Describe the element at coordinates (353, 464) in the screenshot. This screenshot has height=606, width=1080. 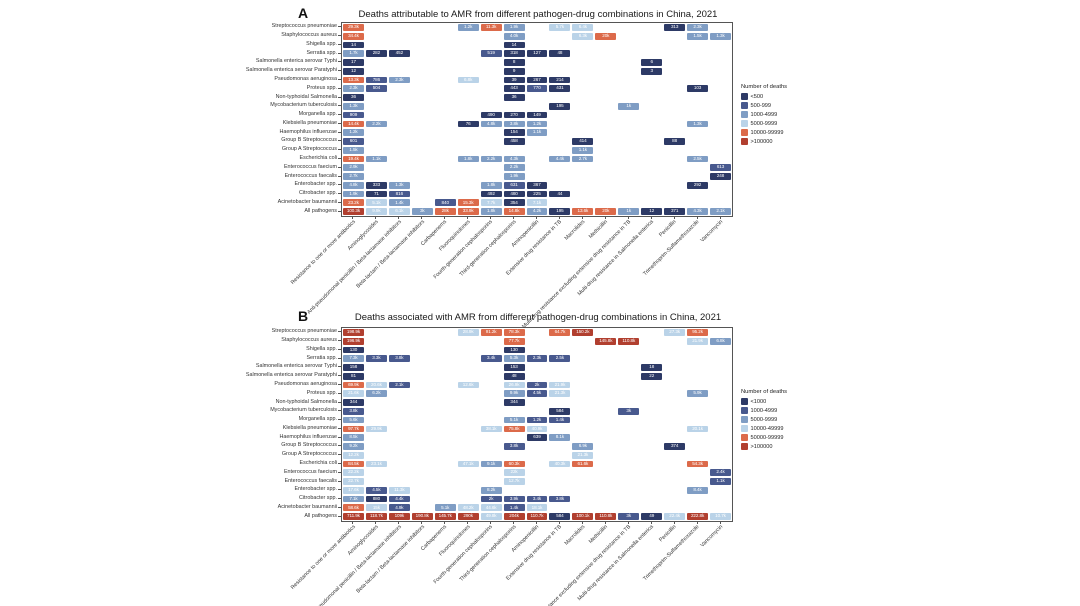
I see `heatmap-cell: 84.5k` at that location.